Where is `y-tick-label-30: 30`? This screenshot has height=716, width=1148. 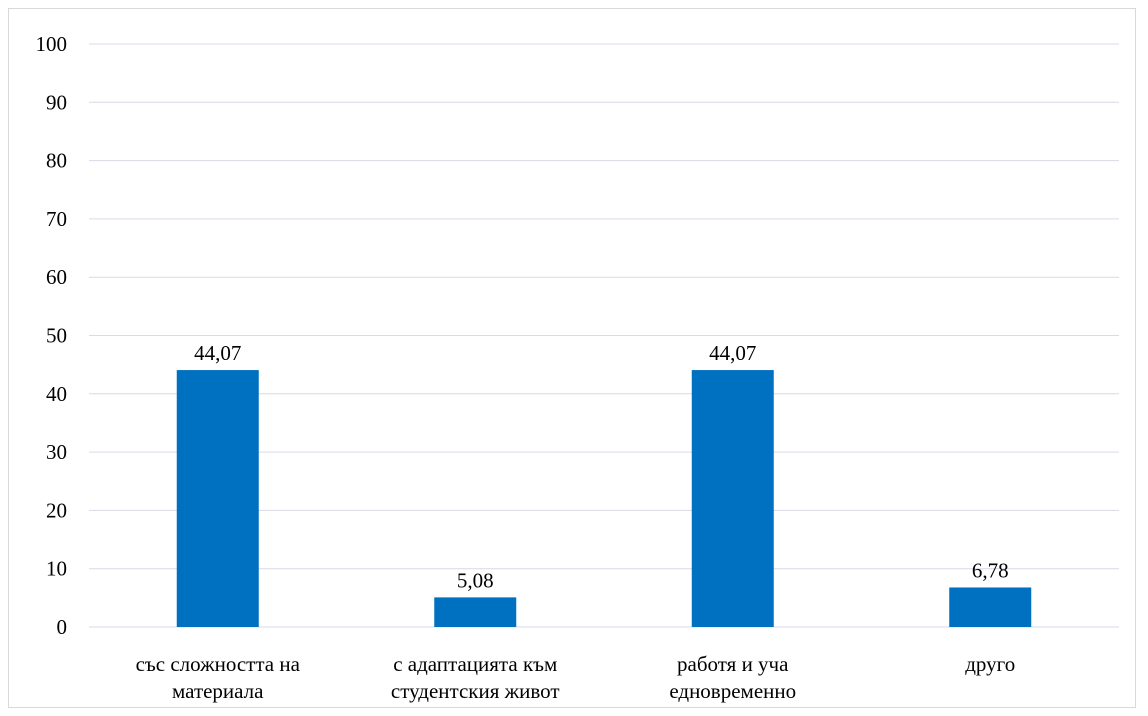
y-tick-label-30: 30 is located at coordinates (56, 452).